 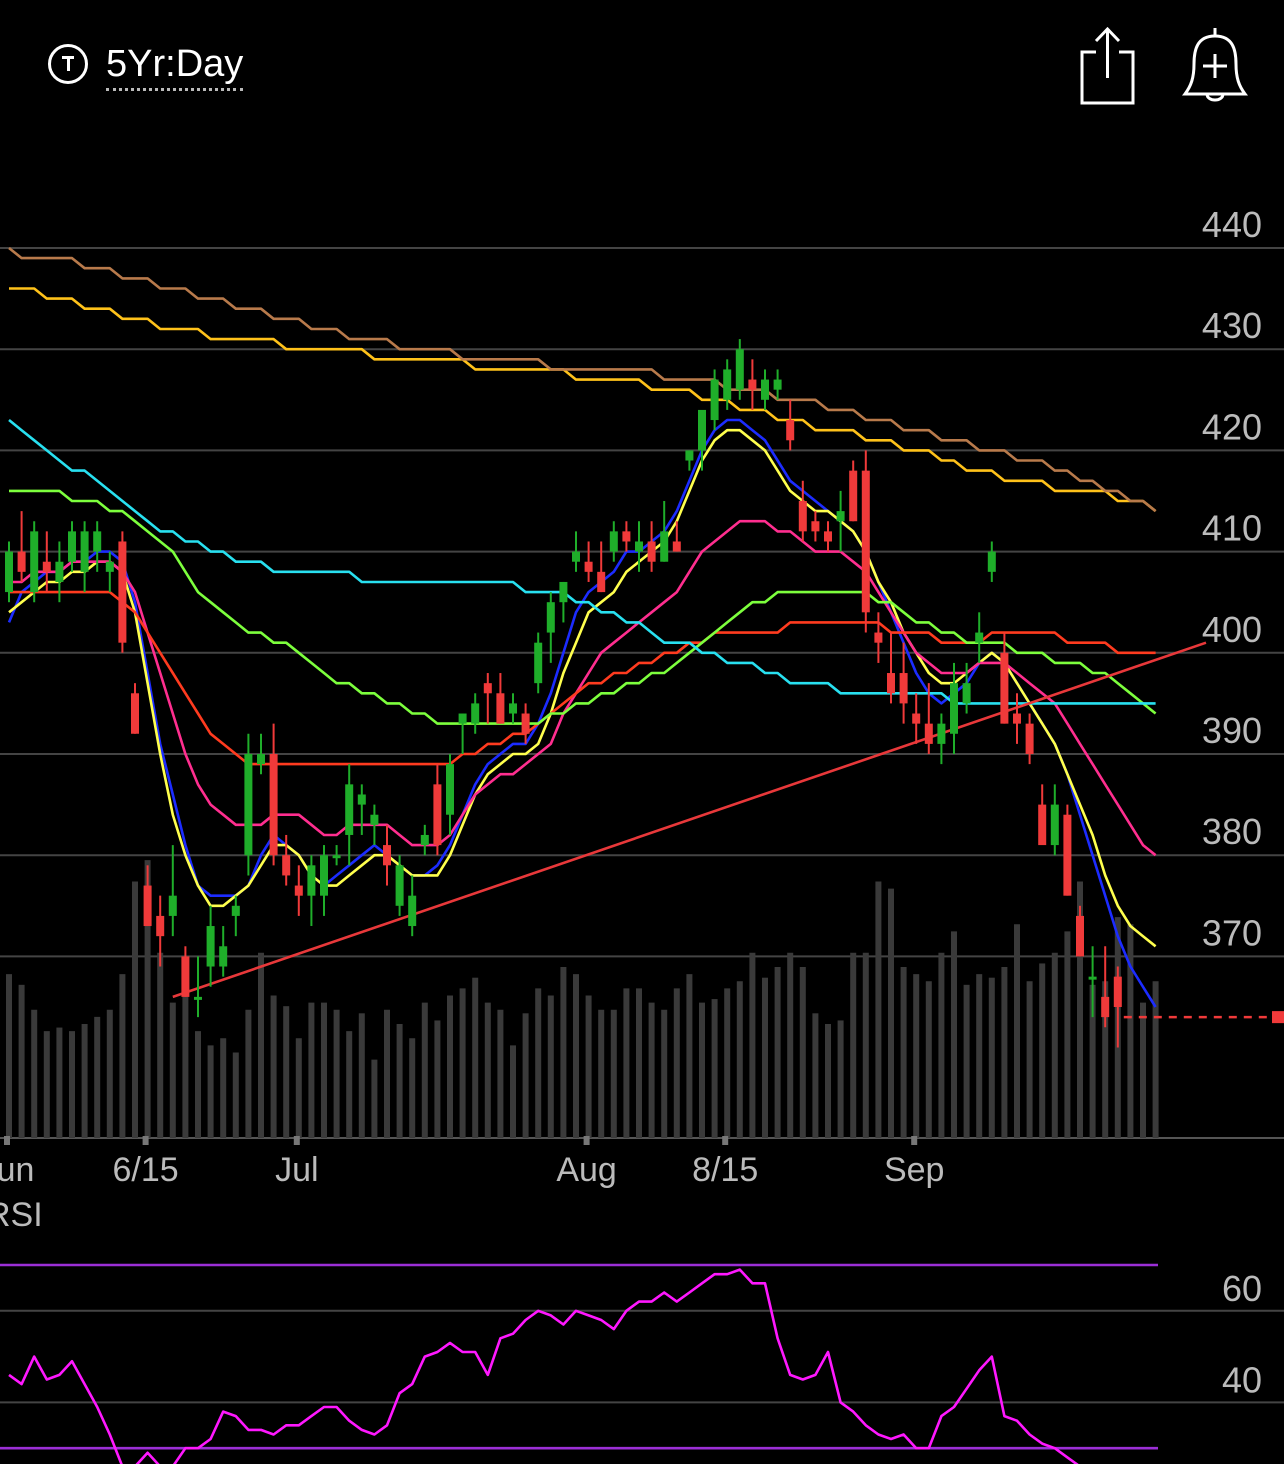 What do you see at coordinates (1232, 325) in the screenshot?
I see `price-tick-label: 430` at bounding box center [1232, 325].